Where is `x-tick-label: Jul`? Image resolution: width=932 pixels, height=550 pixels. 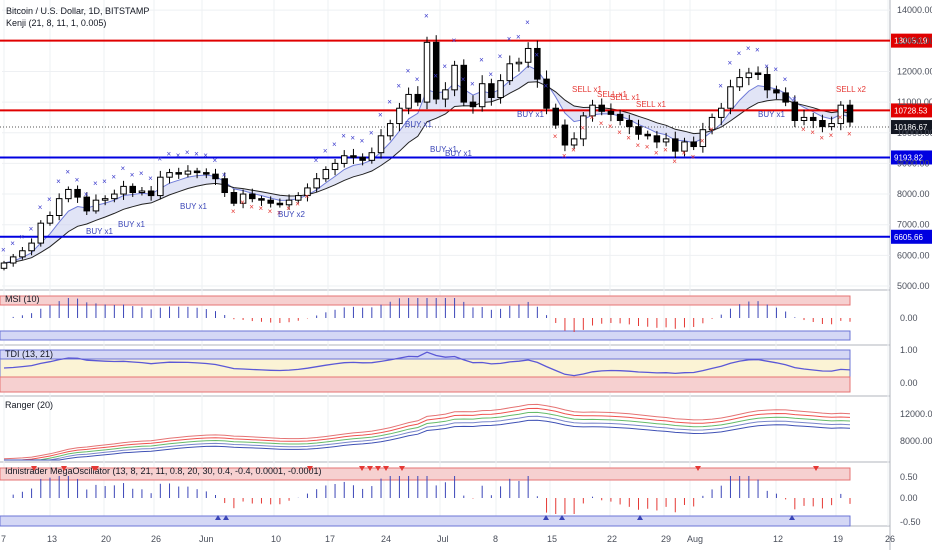
x-tick-label: Jul is located at coordinates (443, 539).